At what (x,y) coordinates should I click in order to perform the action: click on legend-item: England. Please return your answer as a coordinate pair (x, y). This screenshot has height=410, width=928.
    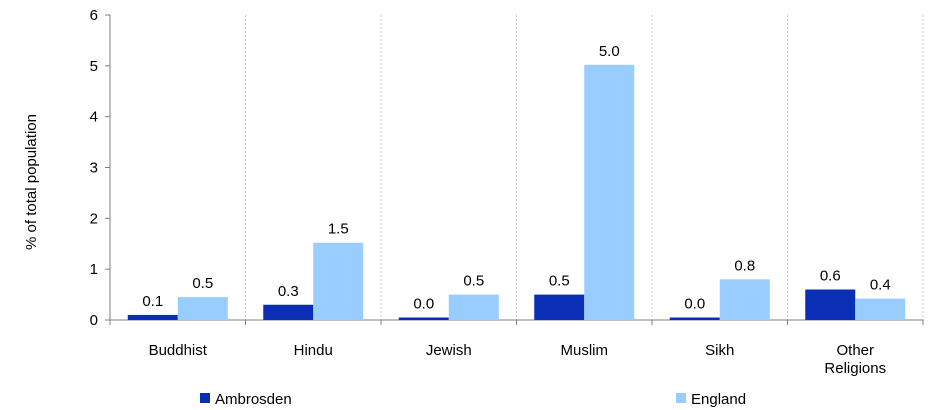
    Looking at the image, I should click on (711, 399).